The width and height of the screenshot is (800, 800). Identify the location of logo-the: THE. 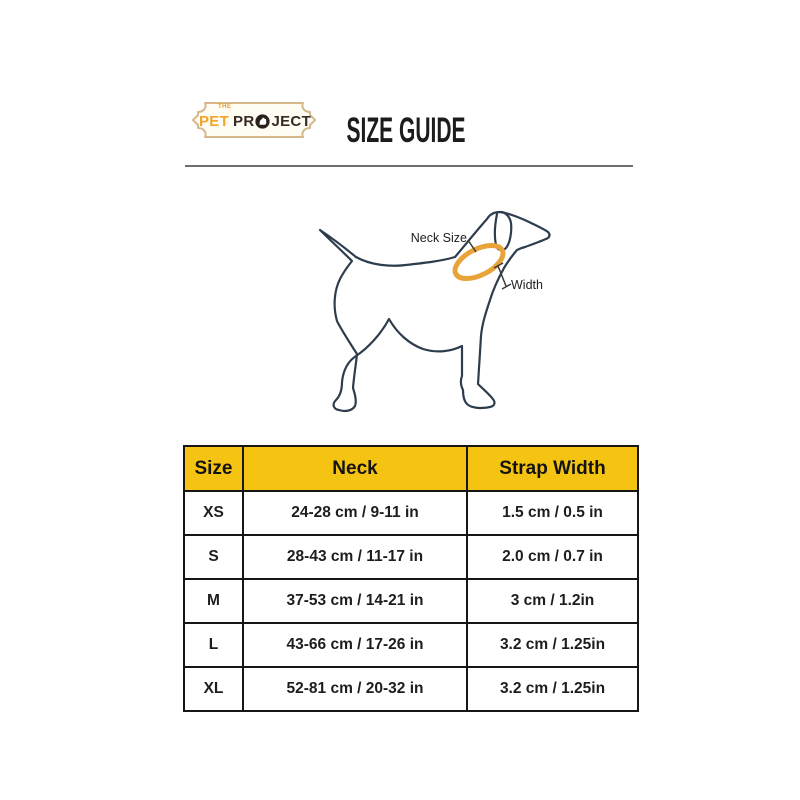
(225, 107).